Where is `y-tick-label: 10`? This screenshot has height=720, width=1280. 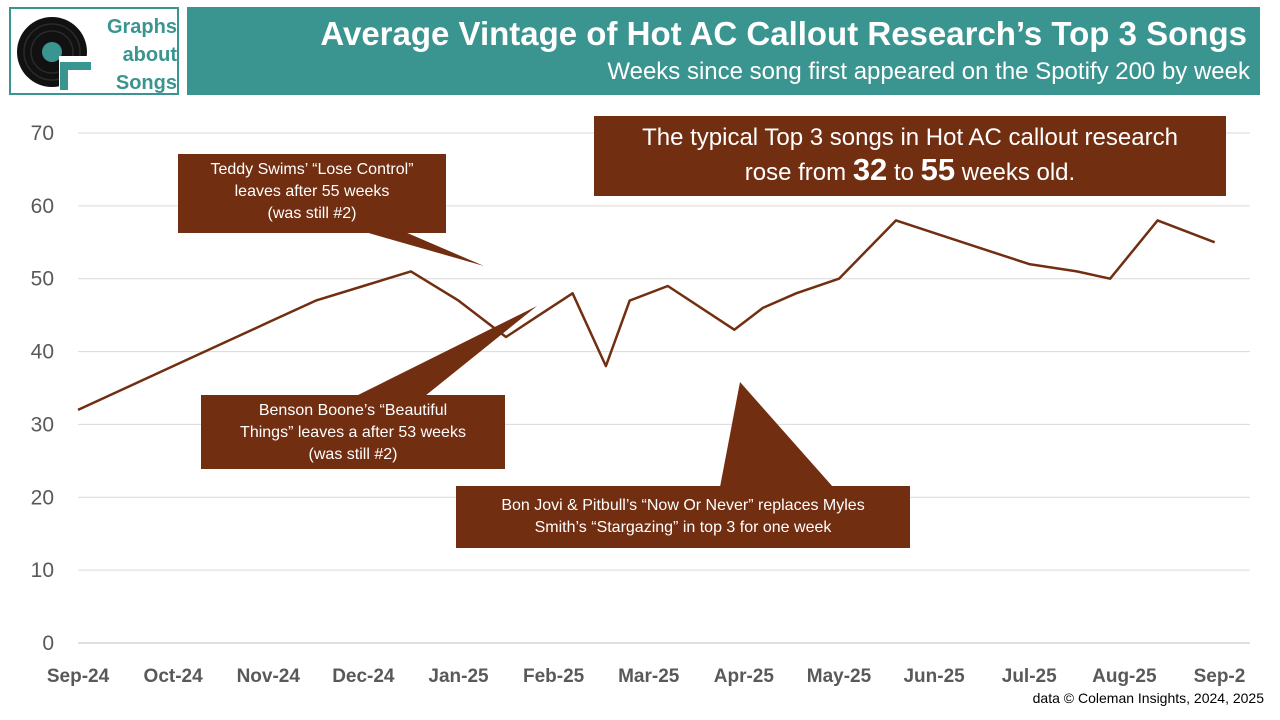
y-tick-label: 10 is located at coordinates (42, 570).